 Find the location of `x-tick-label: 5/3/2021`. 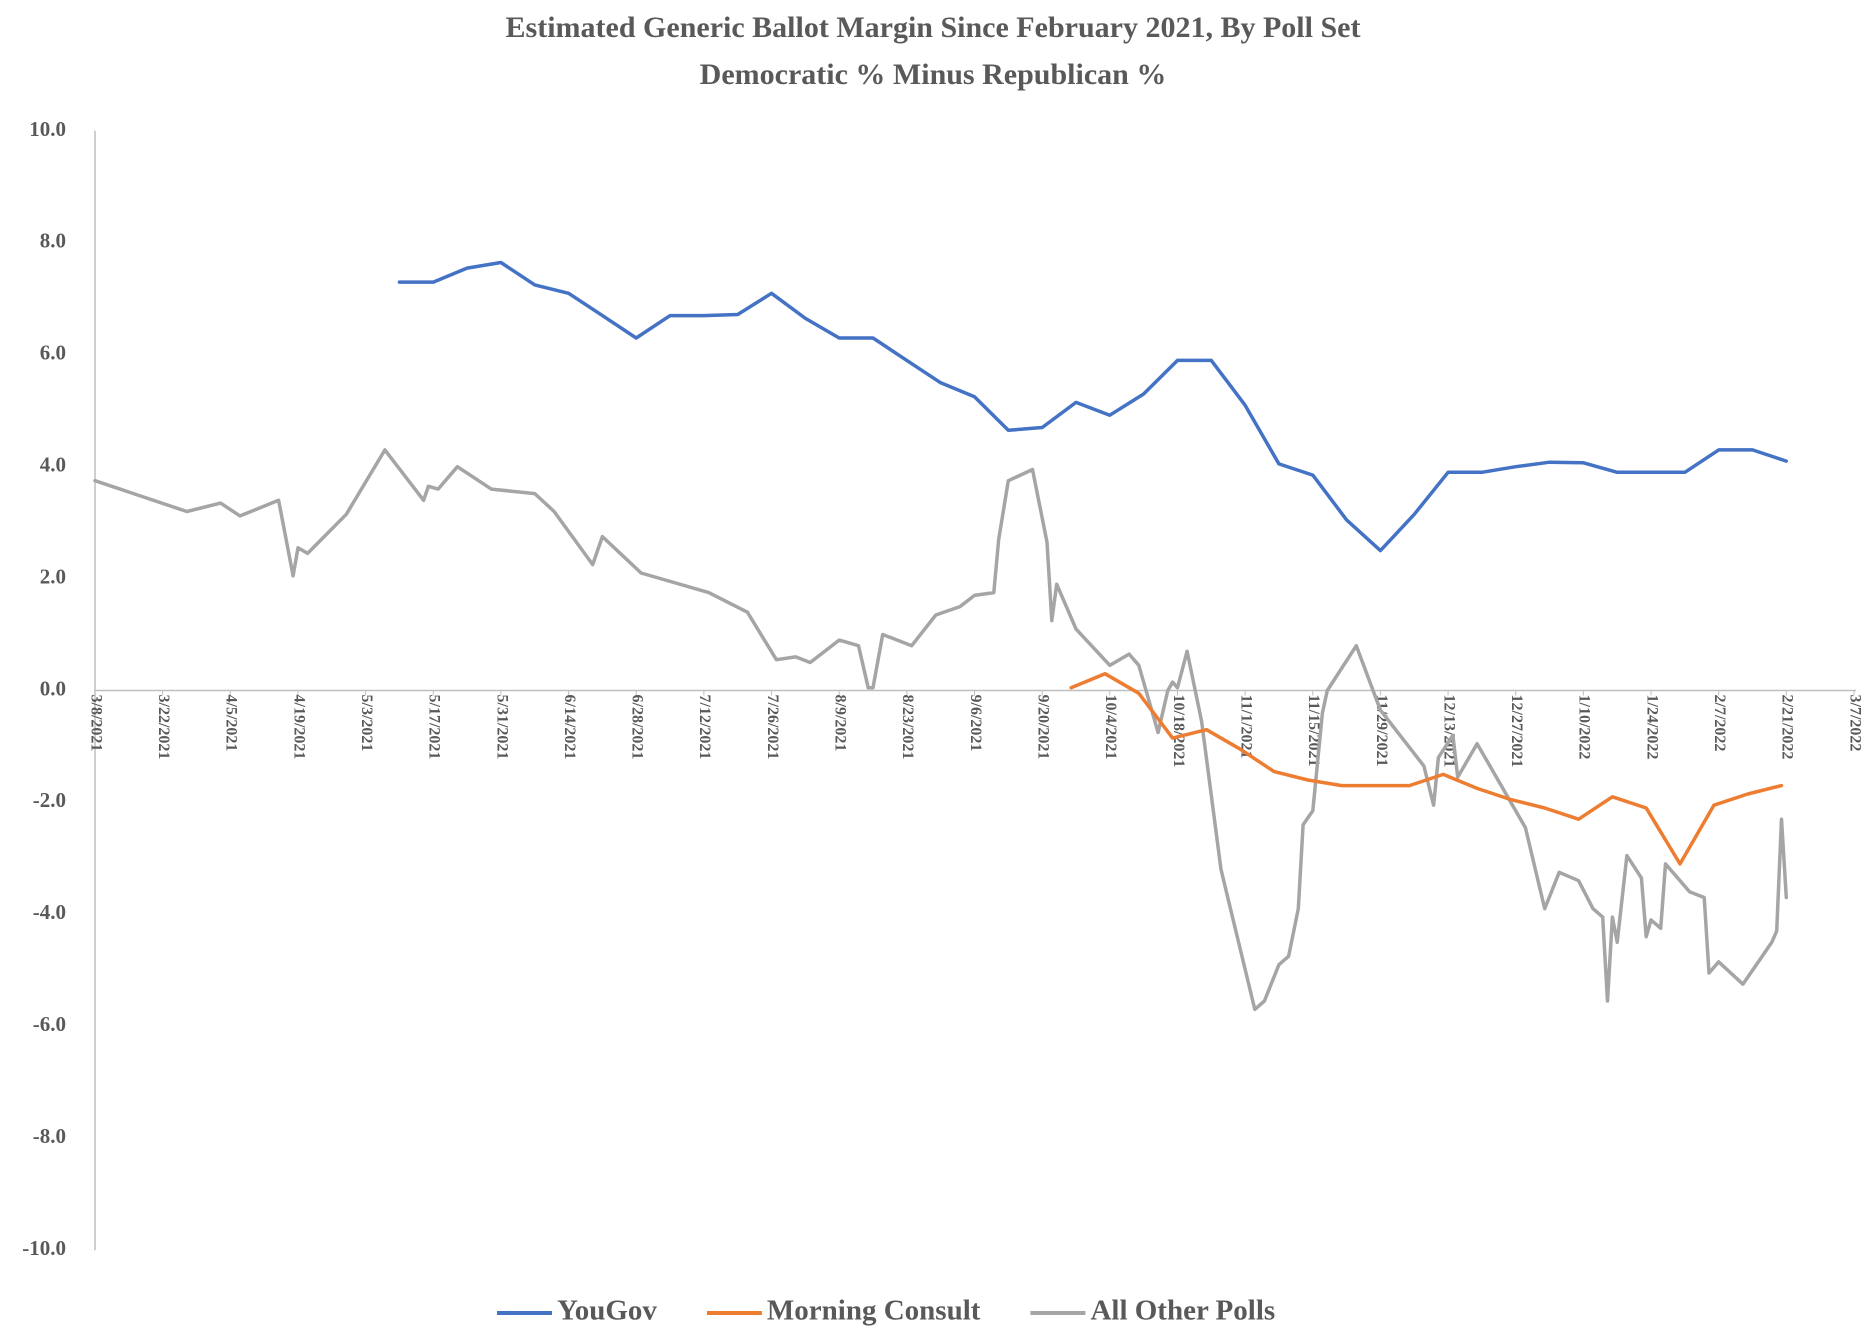

x-tick-label: 5/3/2021 is located at coordinates (366, 723).